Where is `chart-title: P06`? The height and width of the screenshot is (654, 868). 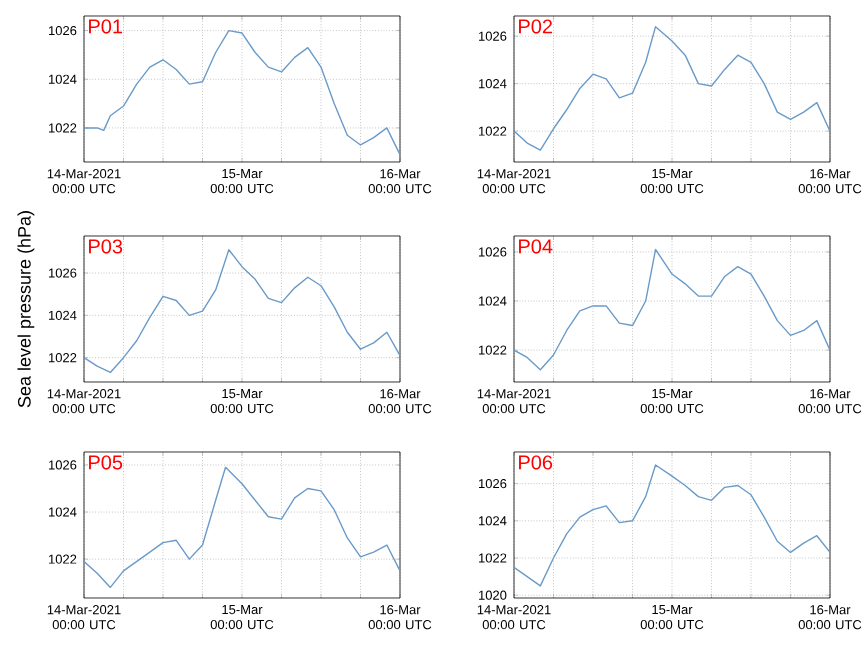 chart-title: P06 is located at coordinates (536, 462).